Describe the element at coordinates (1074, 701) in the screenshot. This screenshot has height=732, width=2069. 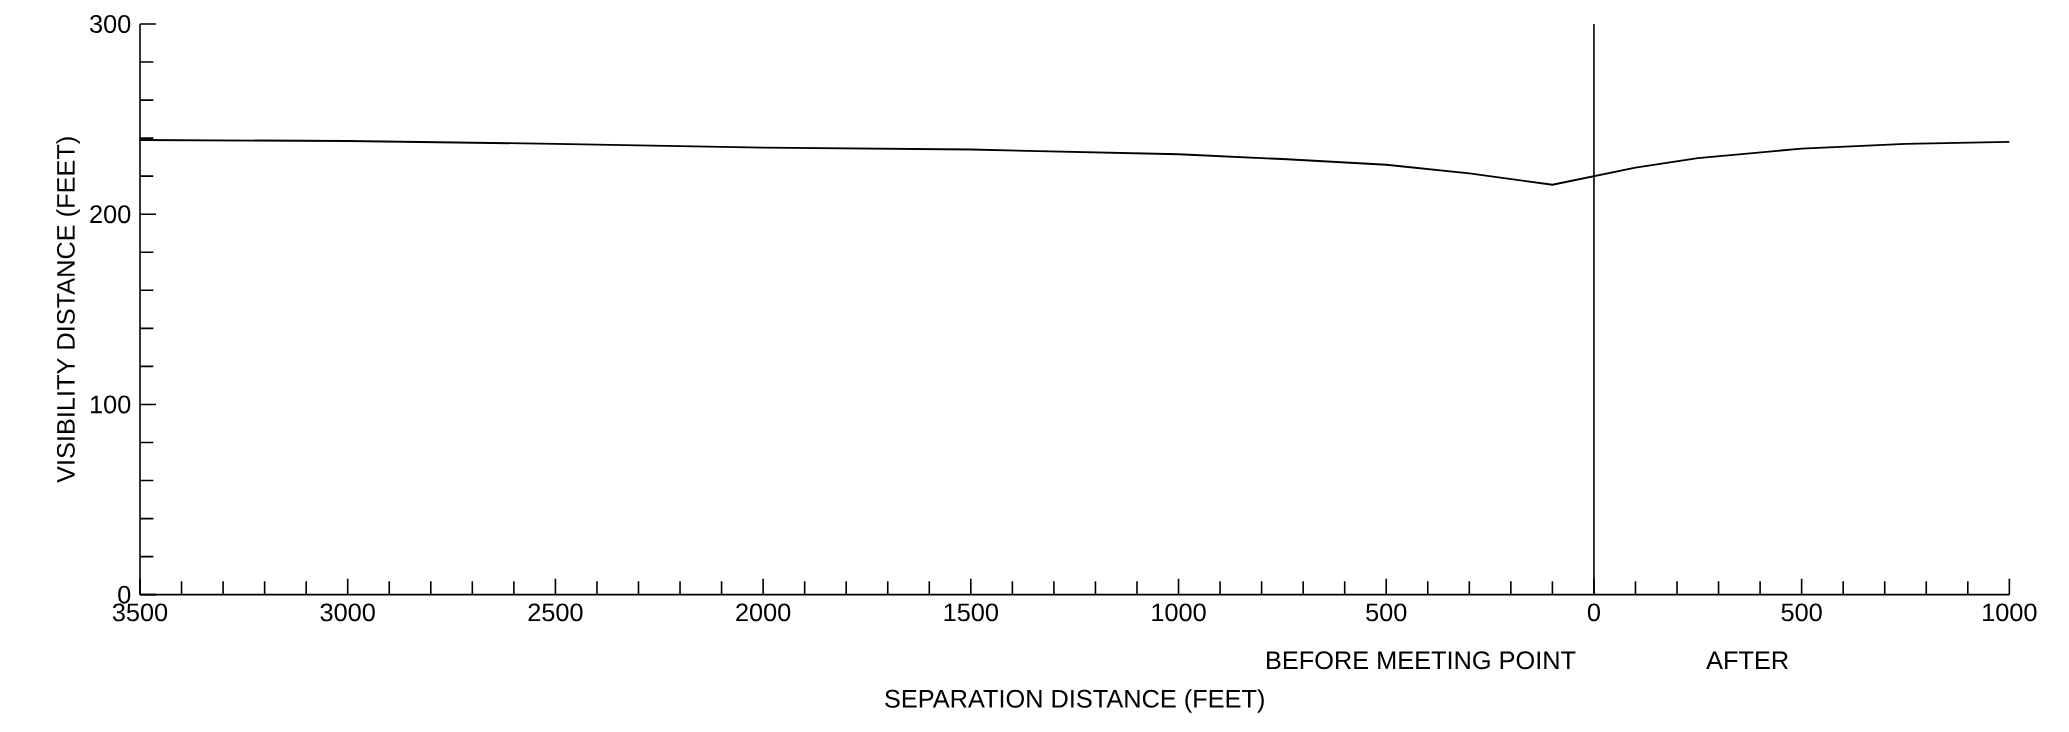
I see `x-axis-title: SEPARATION DISTANCE (FEET)` at that location.